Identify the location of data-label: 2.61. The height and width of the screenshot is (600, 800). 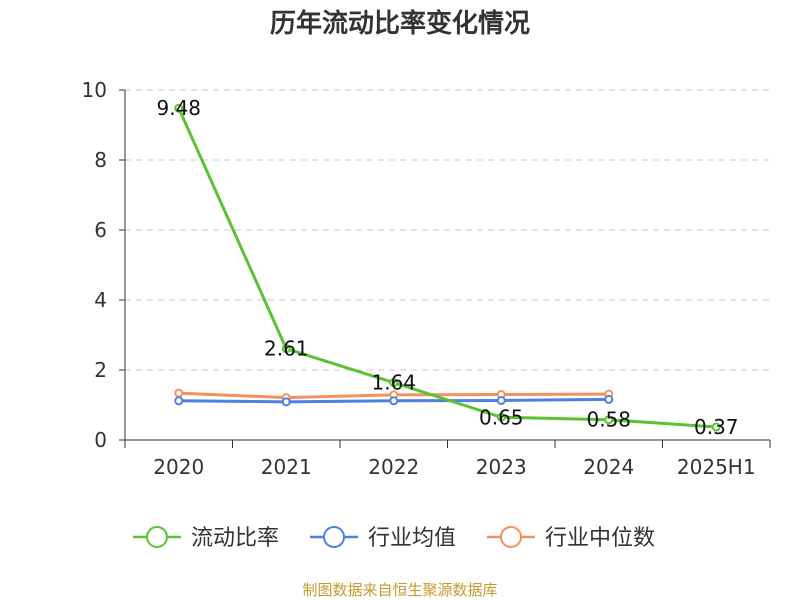
(286, 349).